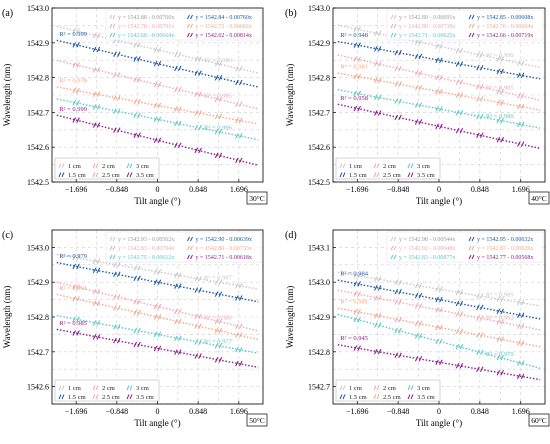 The width and height of the screenshot is (550, 444). I want to click on equation-text: y = 1542.89 - 0.00691x, so click(427, 18).